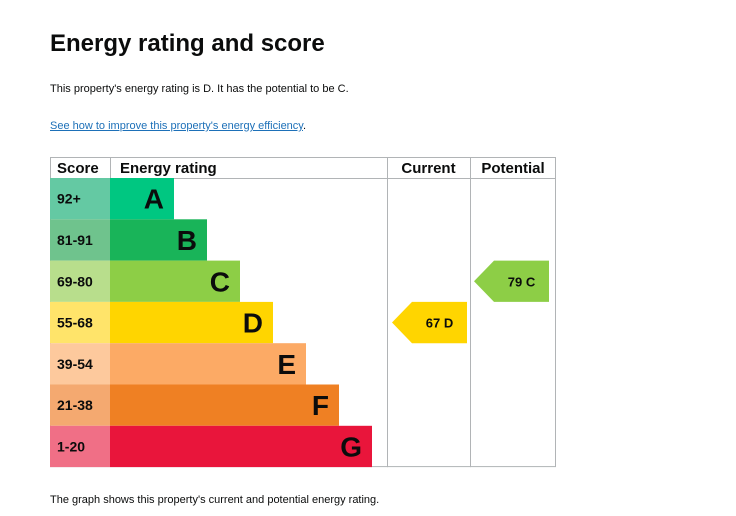 The width and height of the screenshot is (736, 516). I want to click on score-cell-a, so click(80, 199).